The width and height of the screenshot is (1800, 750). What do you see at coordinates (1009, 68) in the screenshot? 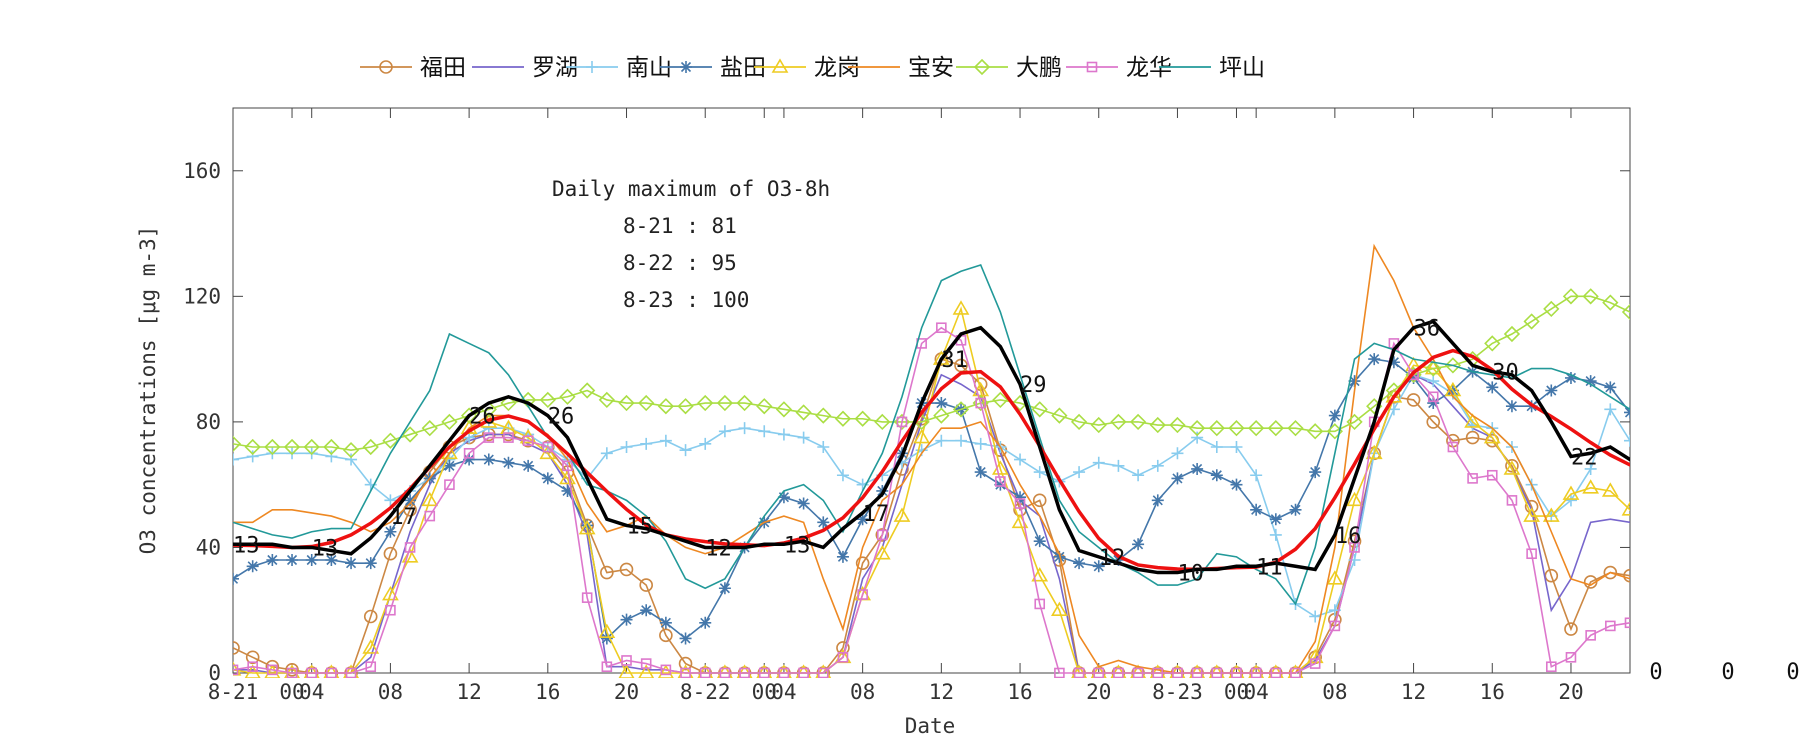
I see `legend-item-大鹏: 大鹏` at bounding box center [1009, 68].